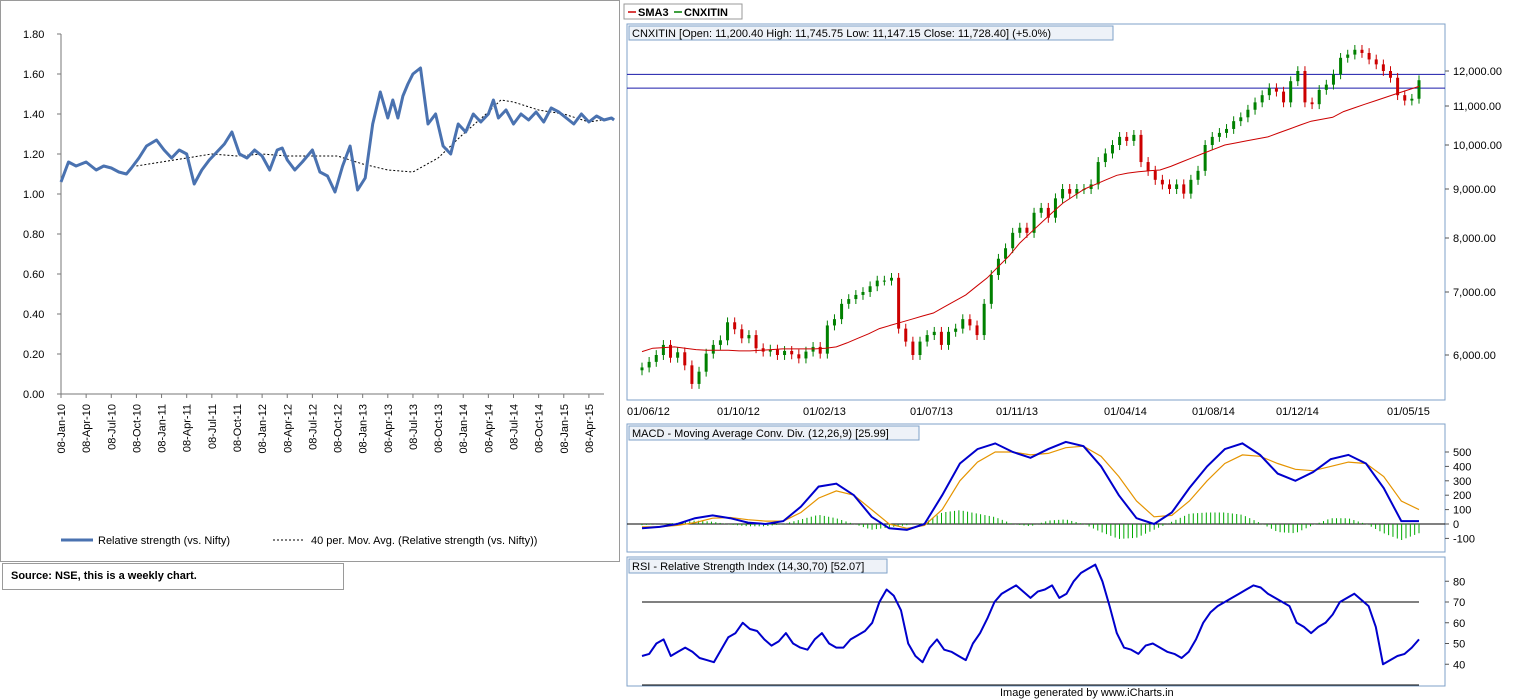 The height and width of the screenshot is (700, 1522). What do you see at coordinates (173, 576) in the screenshot?
I see `source-note: Source: NSE, this is a weekly chart.` at bounding box center [173, 576].